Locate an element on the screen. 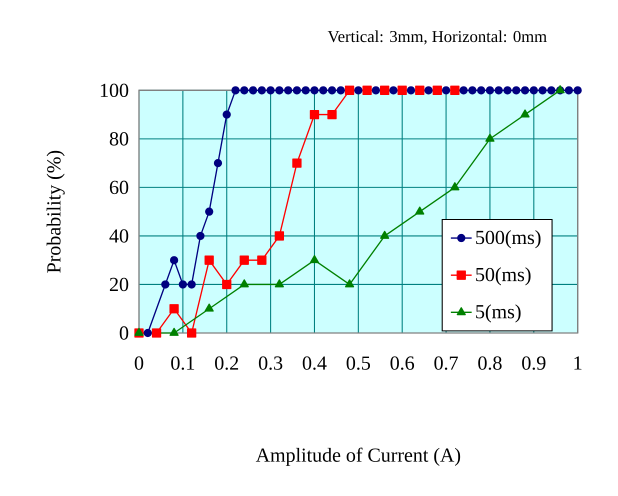 This screenshot has height=496, width=618. y-tick-label: 20 is located at coordinates (119, 285).